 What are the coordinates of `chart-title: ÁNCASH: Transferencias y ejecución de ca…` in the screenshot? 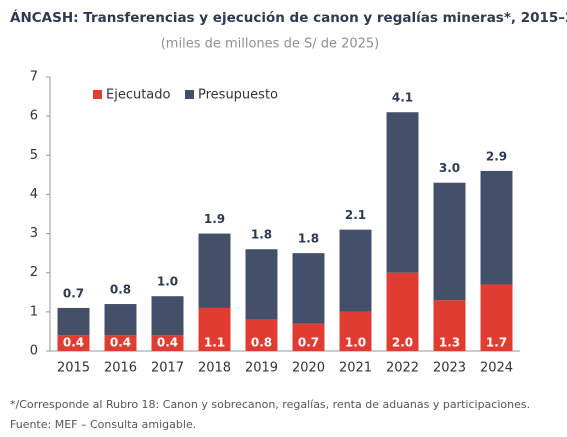 It's located at (288, 17).